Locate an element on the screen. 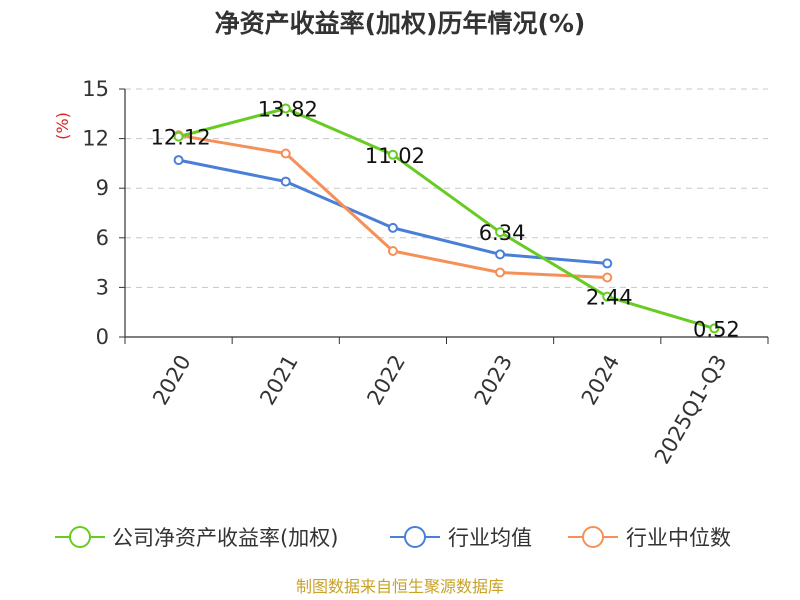 The height and width of the screenshot is (600, 800). legend-label: 行业均值 is located at coordinates (490, 538).